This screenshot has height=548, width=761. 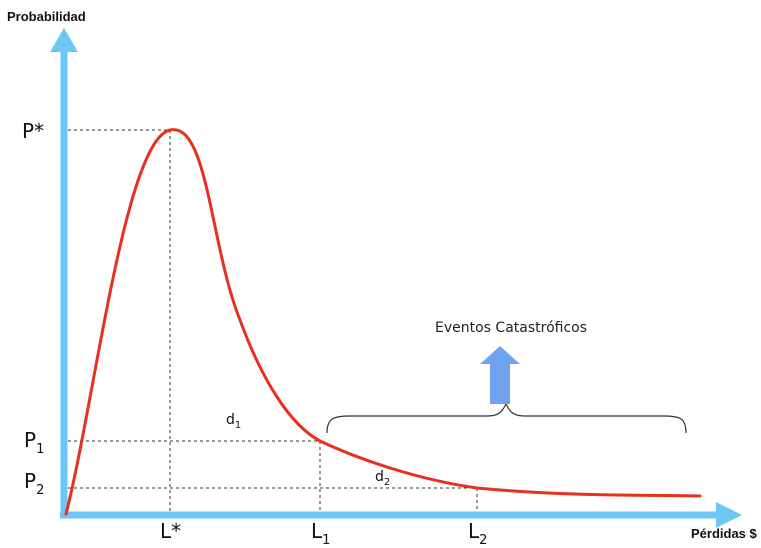 I want to click on distance-label-d2: d2, so click(x=382, y=478).